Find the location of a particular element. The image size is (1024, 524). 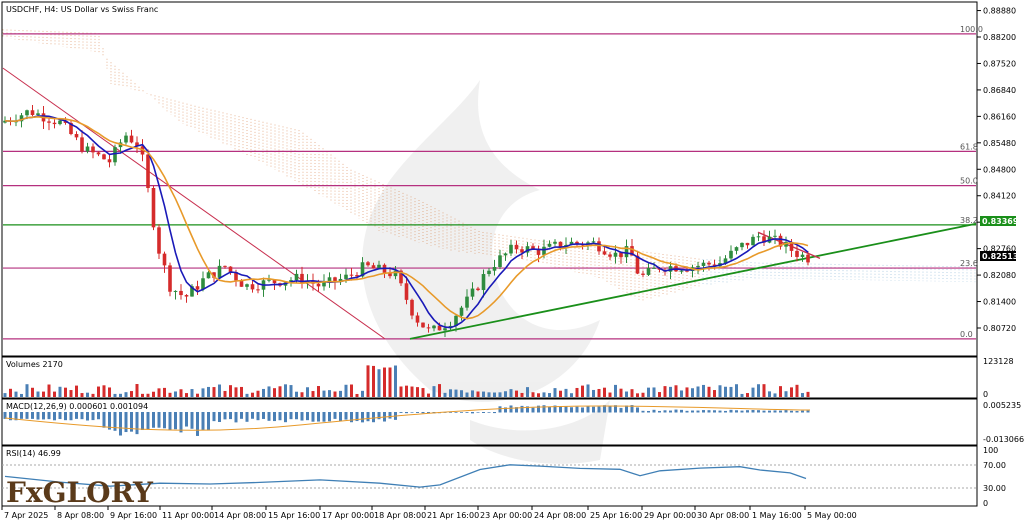

price-tick-label: 0.84120 is located at coordinates (999, 196).